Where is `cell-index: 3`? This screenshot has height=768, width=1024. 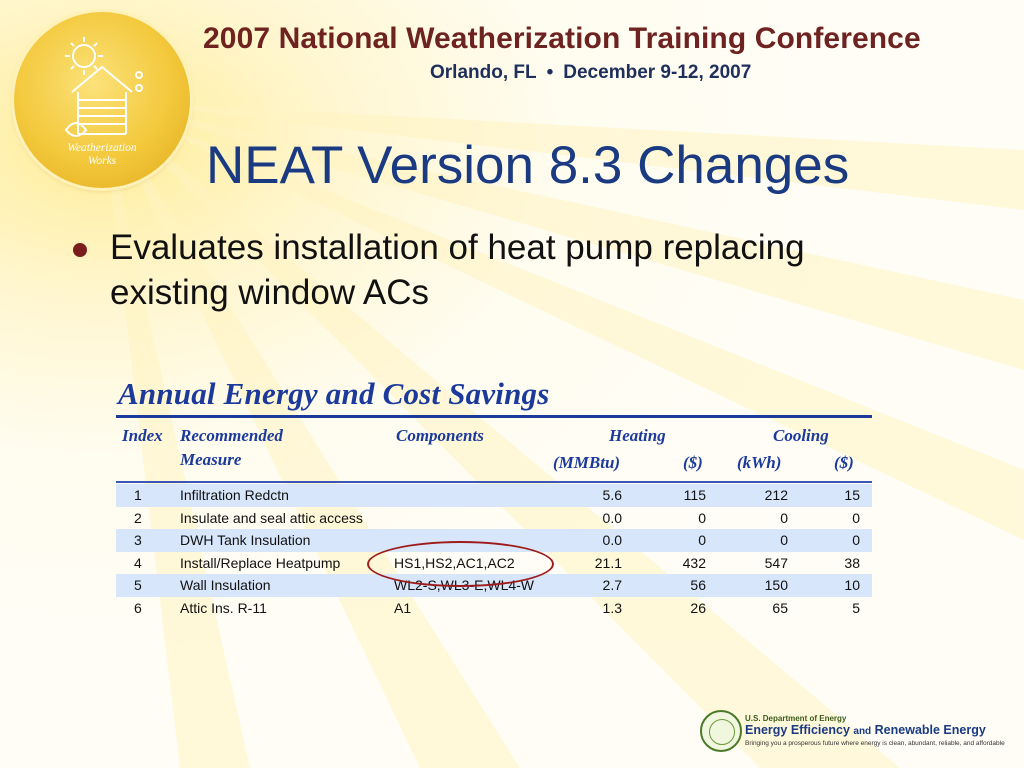
cell-index: 3 is located at coordinates (138, 540).